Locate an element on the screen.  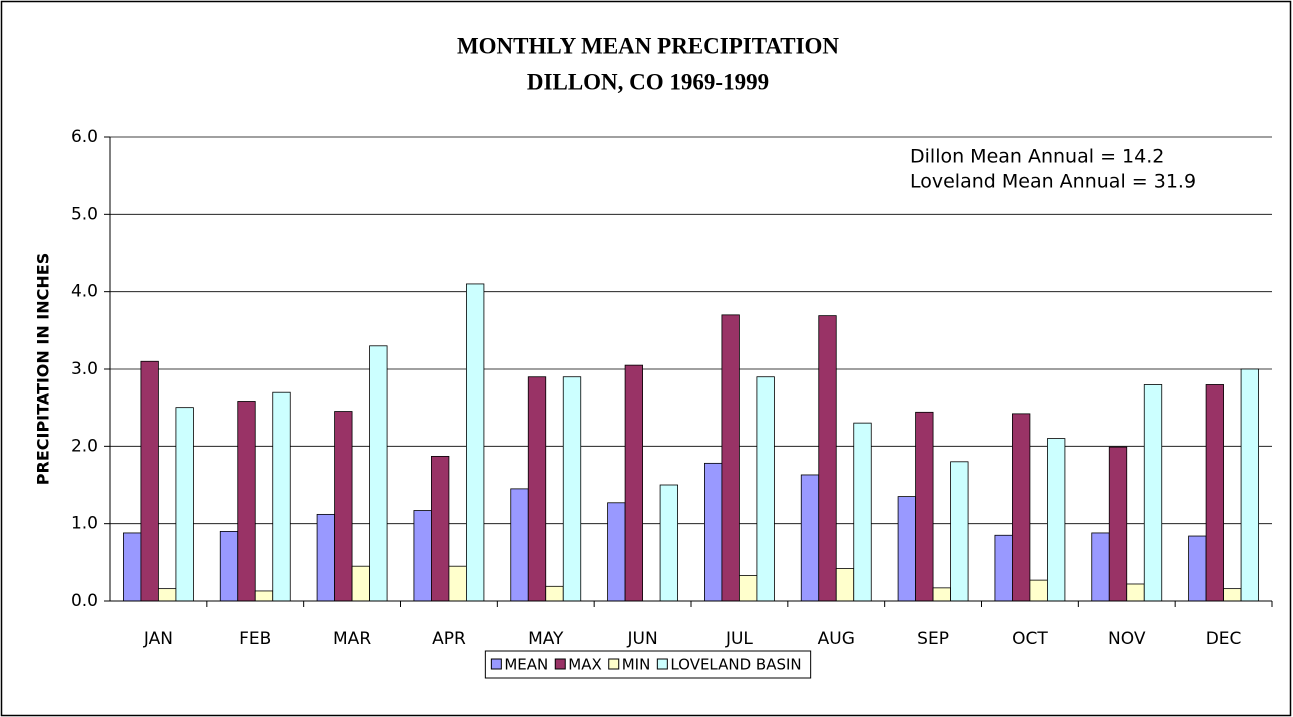
x-tick-label: NOV is located at coordinates (1127, 639).